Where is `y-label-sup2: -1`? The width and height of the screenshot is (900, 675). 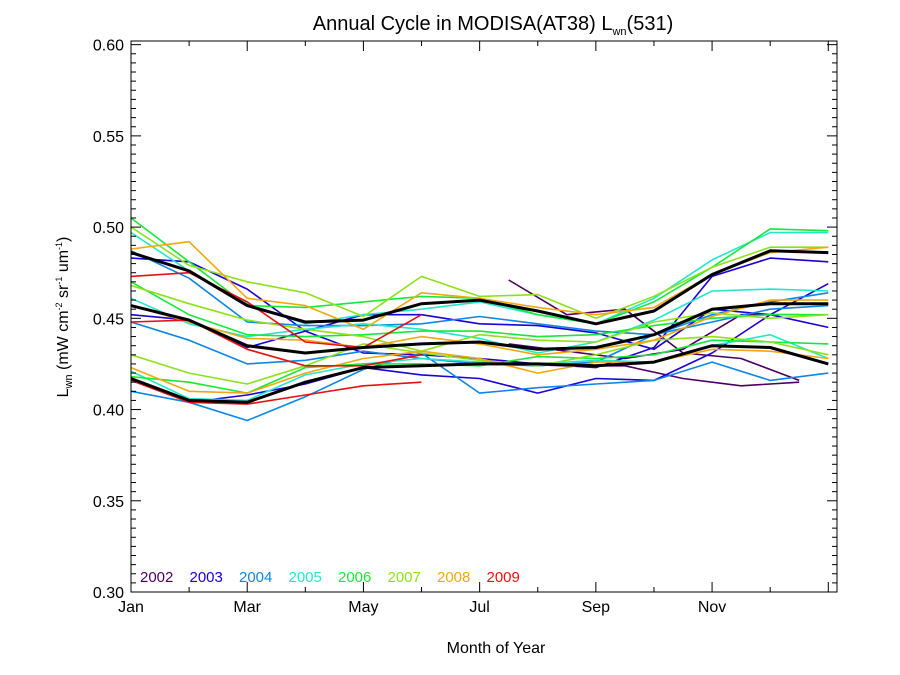
y-label-sup2: -1 is located at coordinates (59, 281).